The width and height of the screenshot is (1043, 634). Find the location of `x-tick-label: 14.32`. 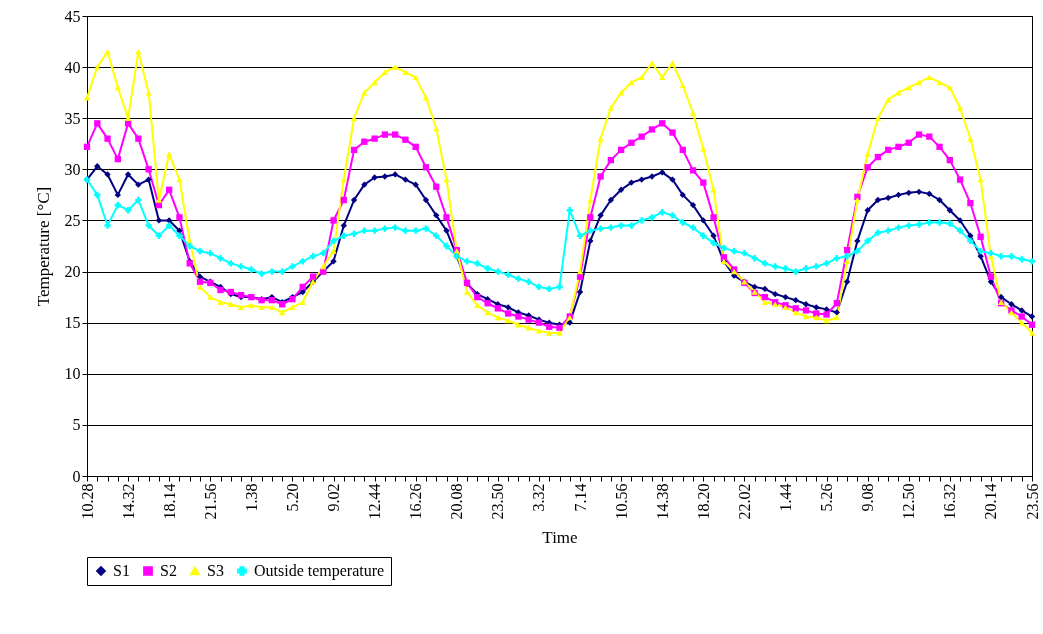

x-tick-label: 14.32 is located at coordinates (128, 501).